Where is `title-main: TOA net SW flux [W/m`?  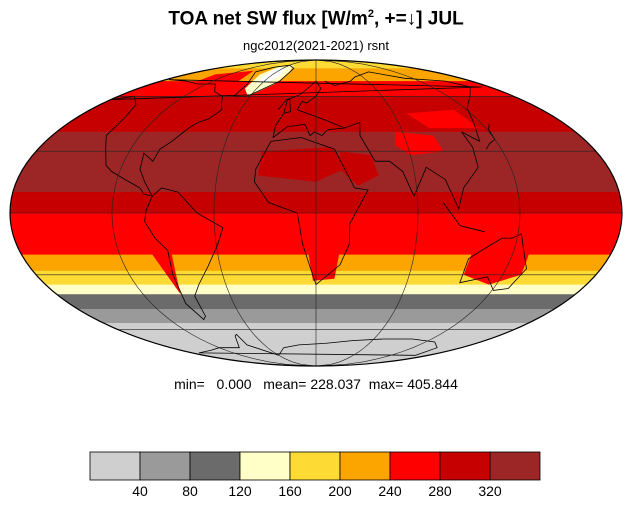 title-main: TOA net SW flux [W/m is located at coordinates (268, 19).